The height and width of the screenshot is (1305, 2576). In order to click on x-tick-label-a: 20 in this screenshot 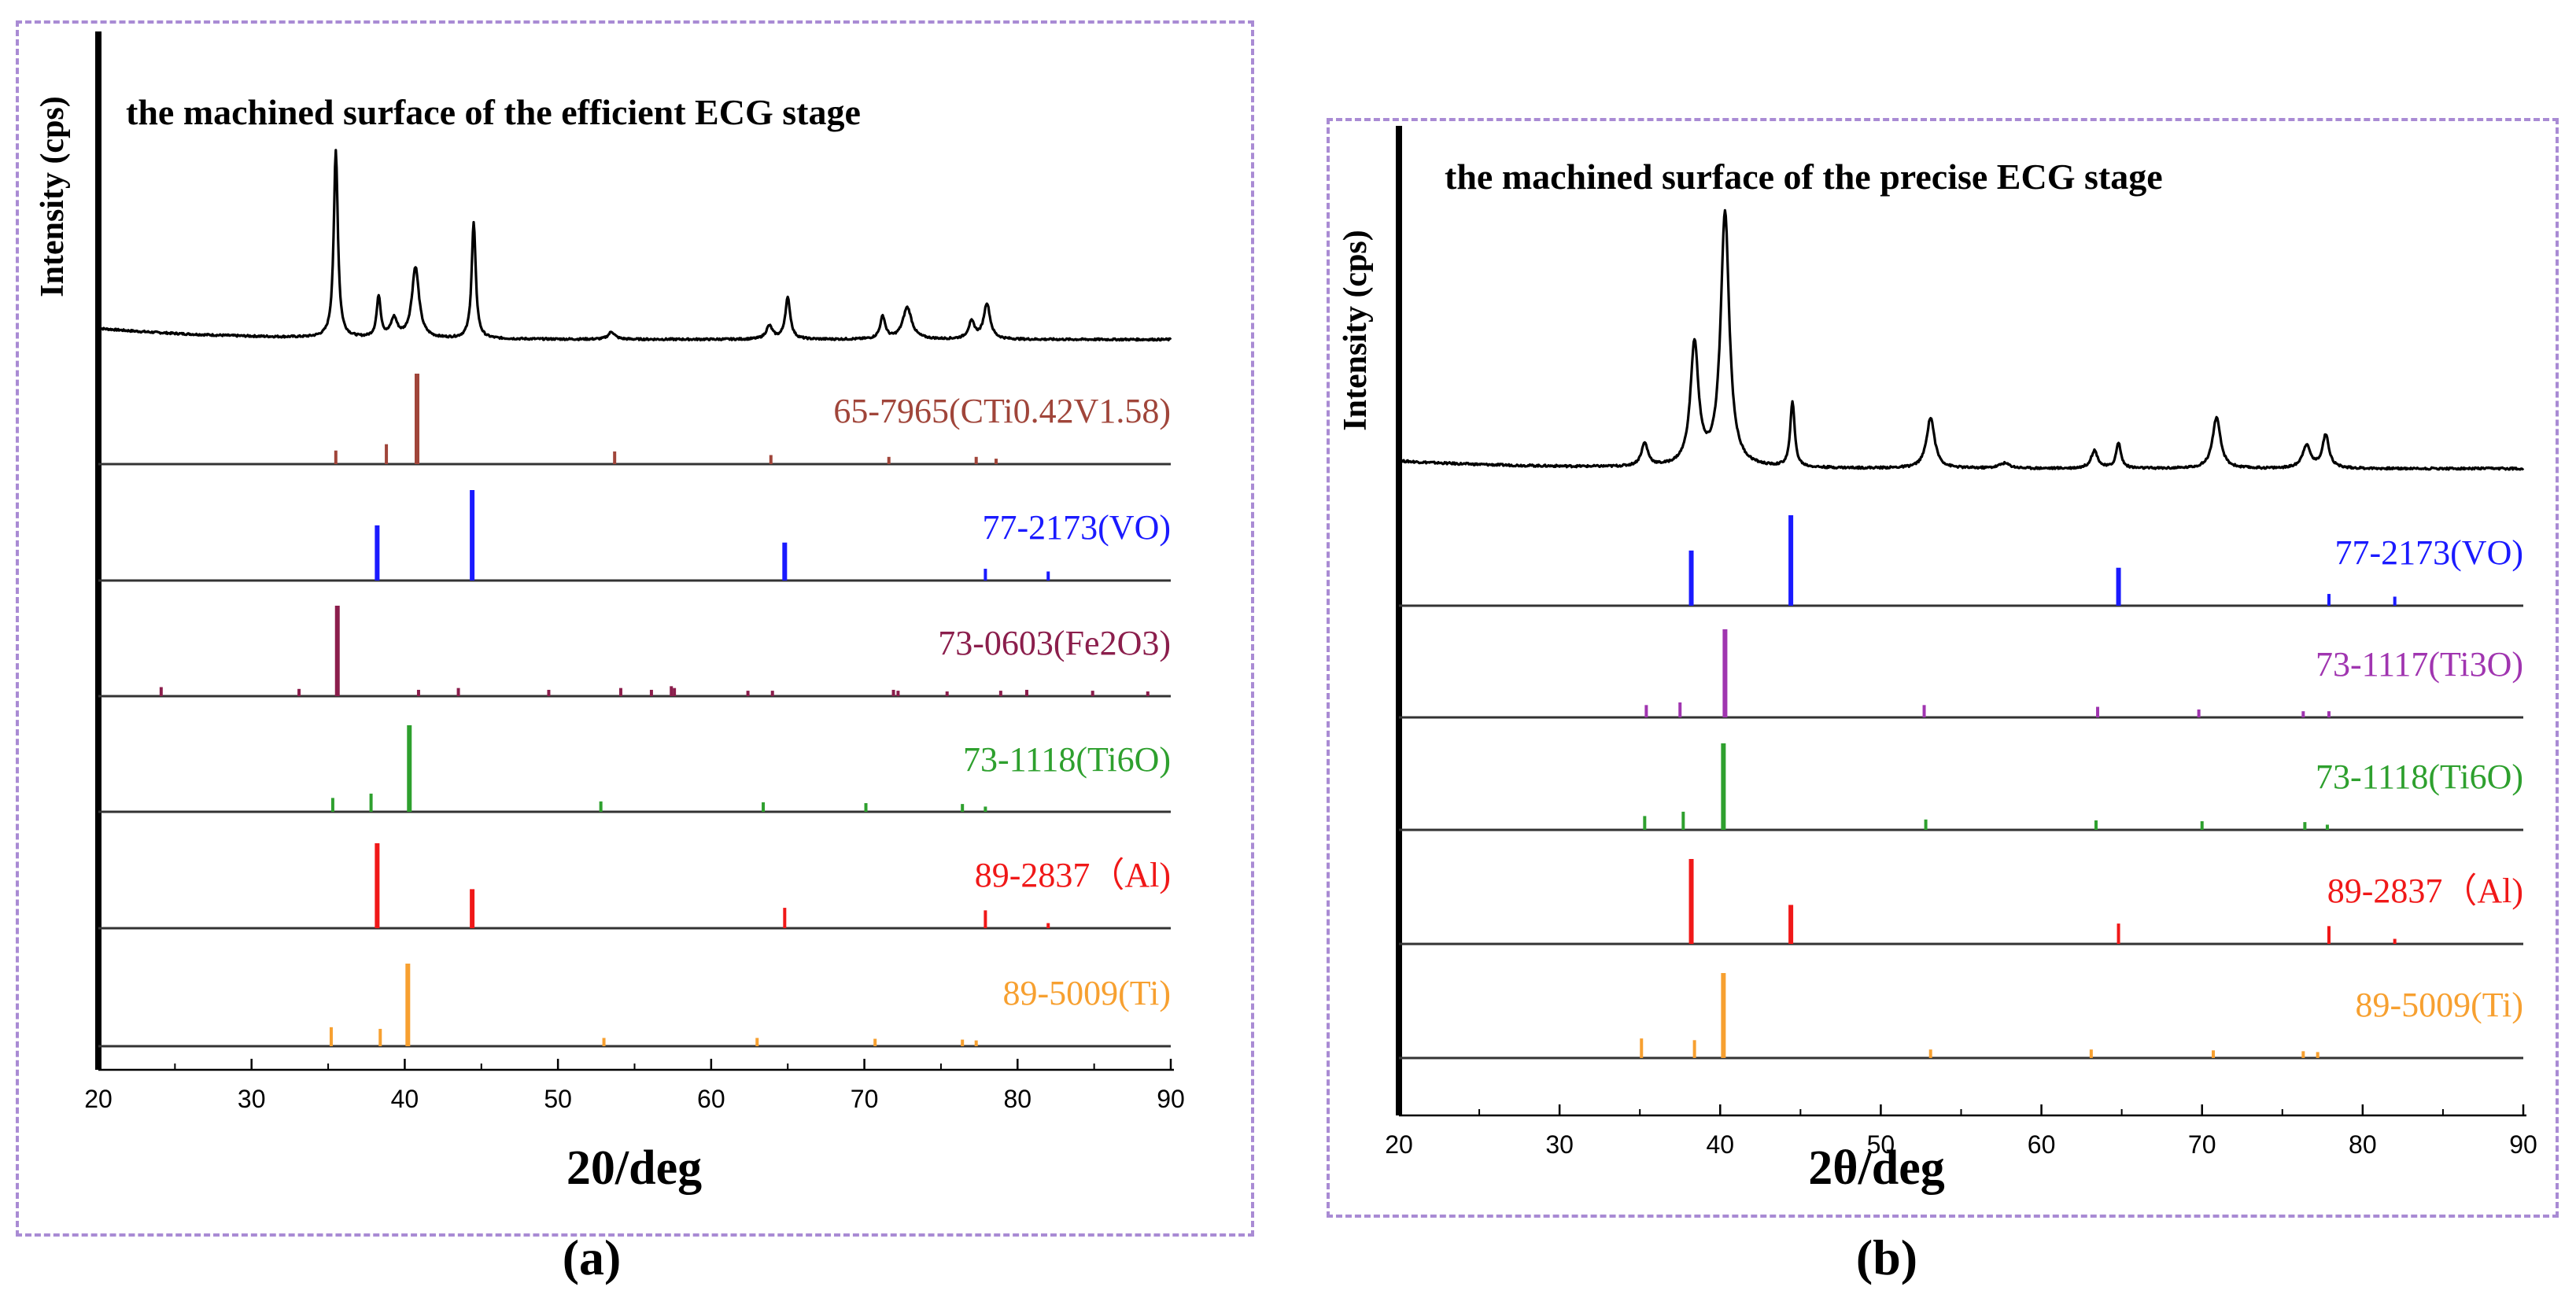, I will do `click(98, 1099)`.